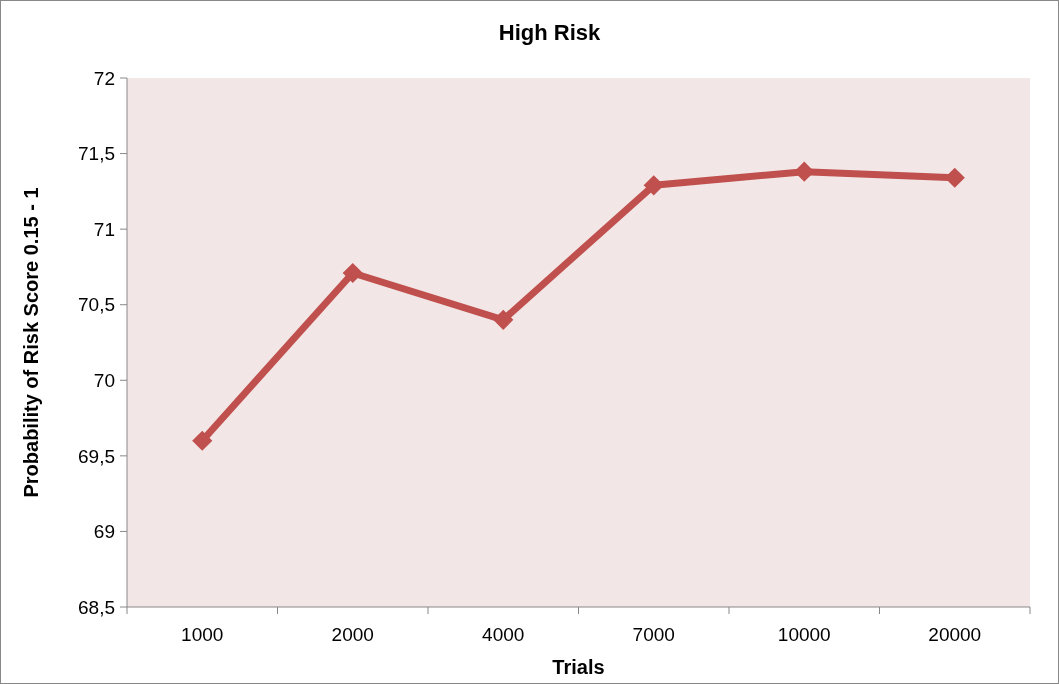  I want to click on x-tick-label: 10000, so click(804, 634).